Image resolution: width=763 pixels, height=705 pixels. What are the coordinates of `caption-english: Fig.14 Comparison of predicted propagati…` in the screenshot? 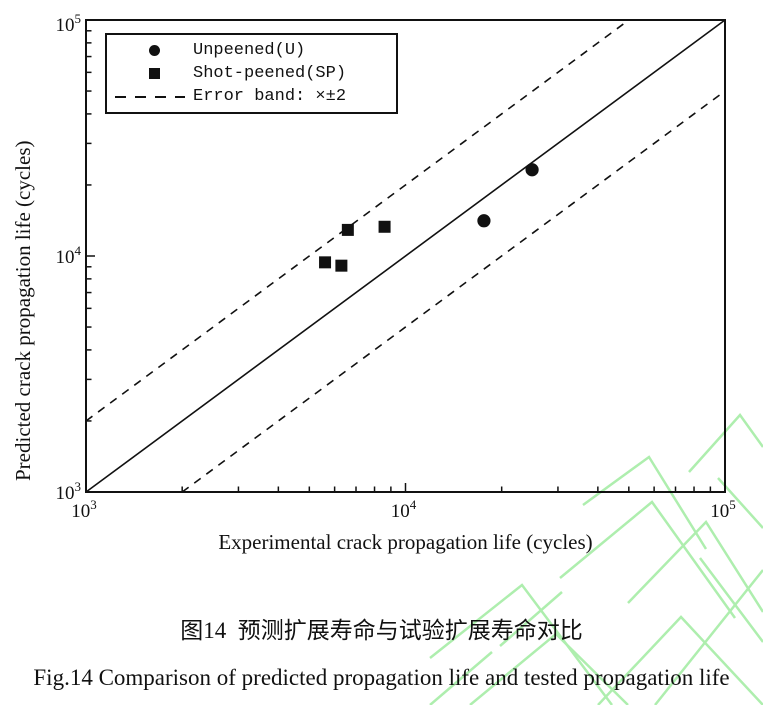 It's located at (381, 677).